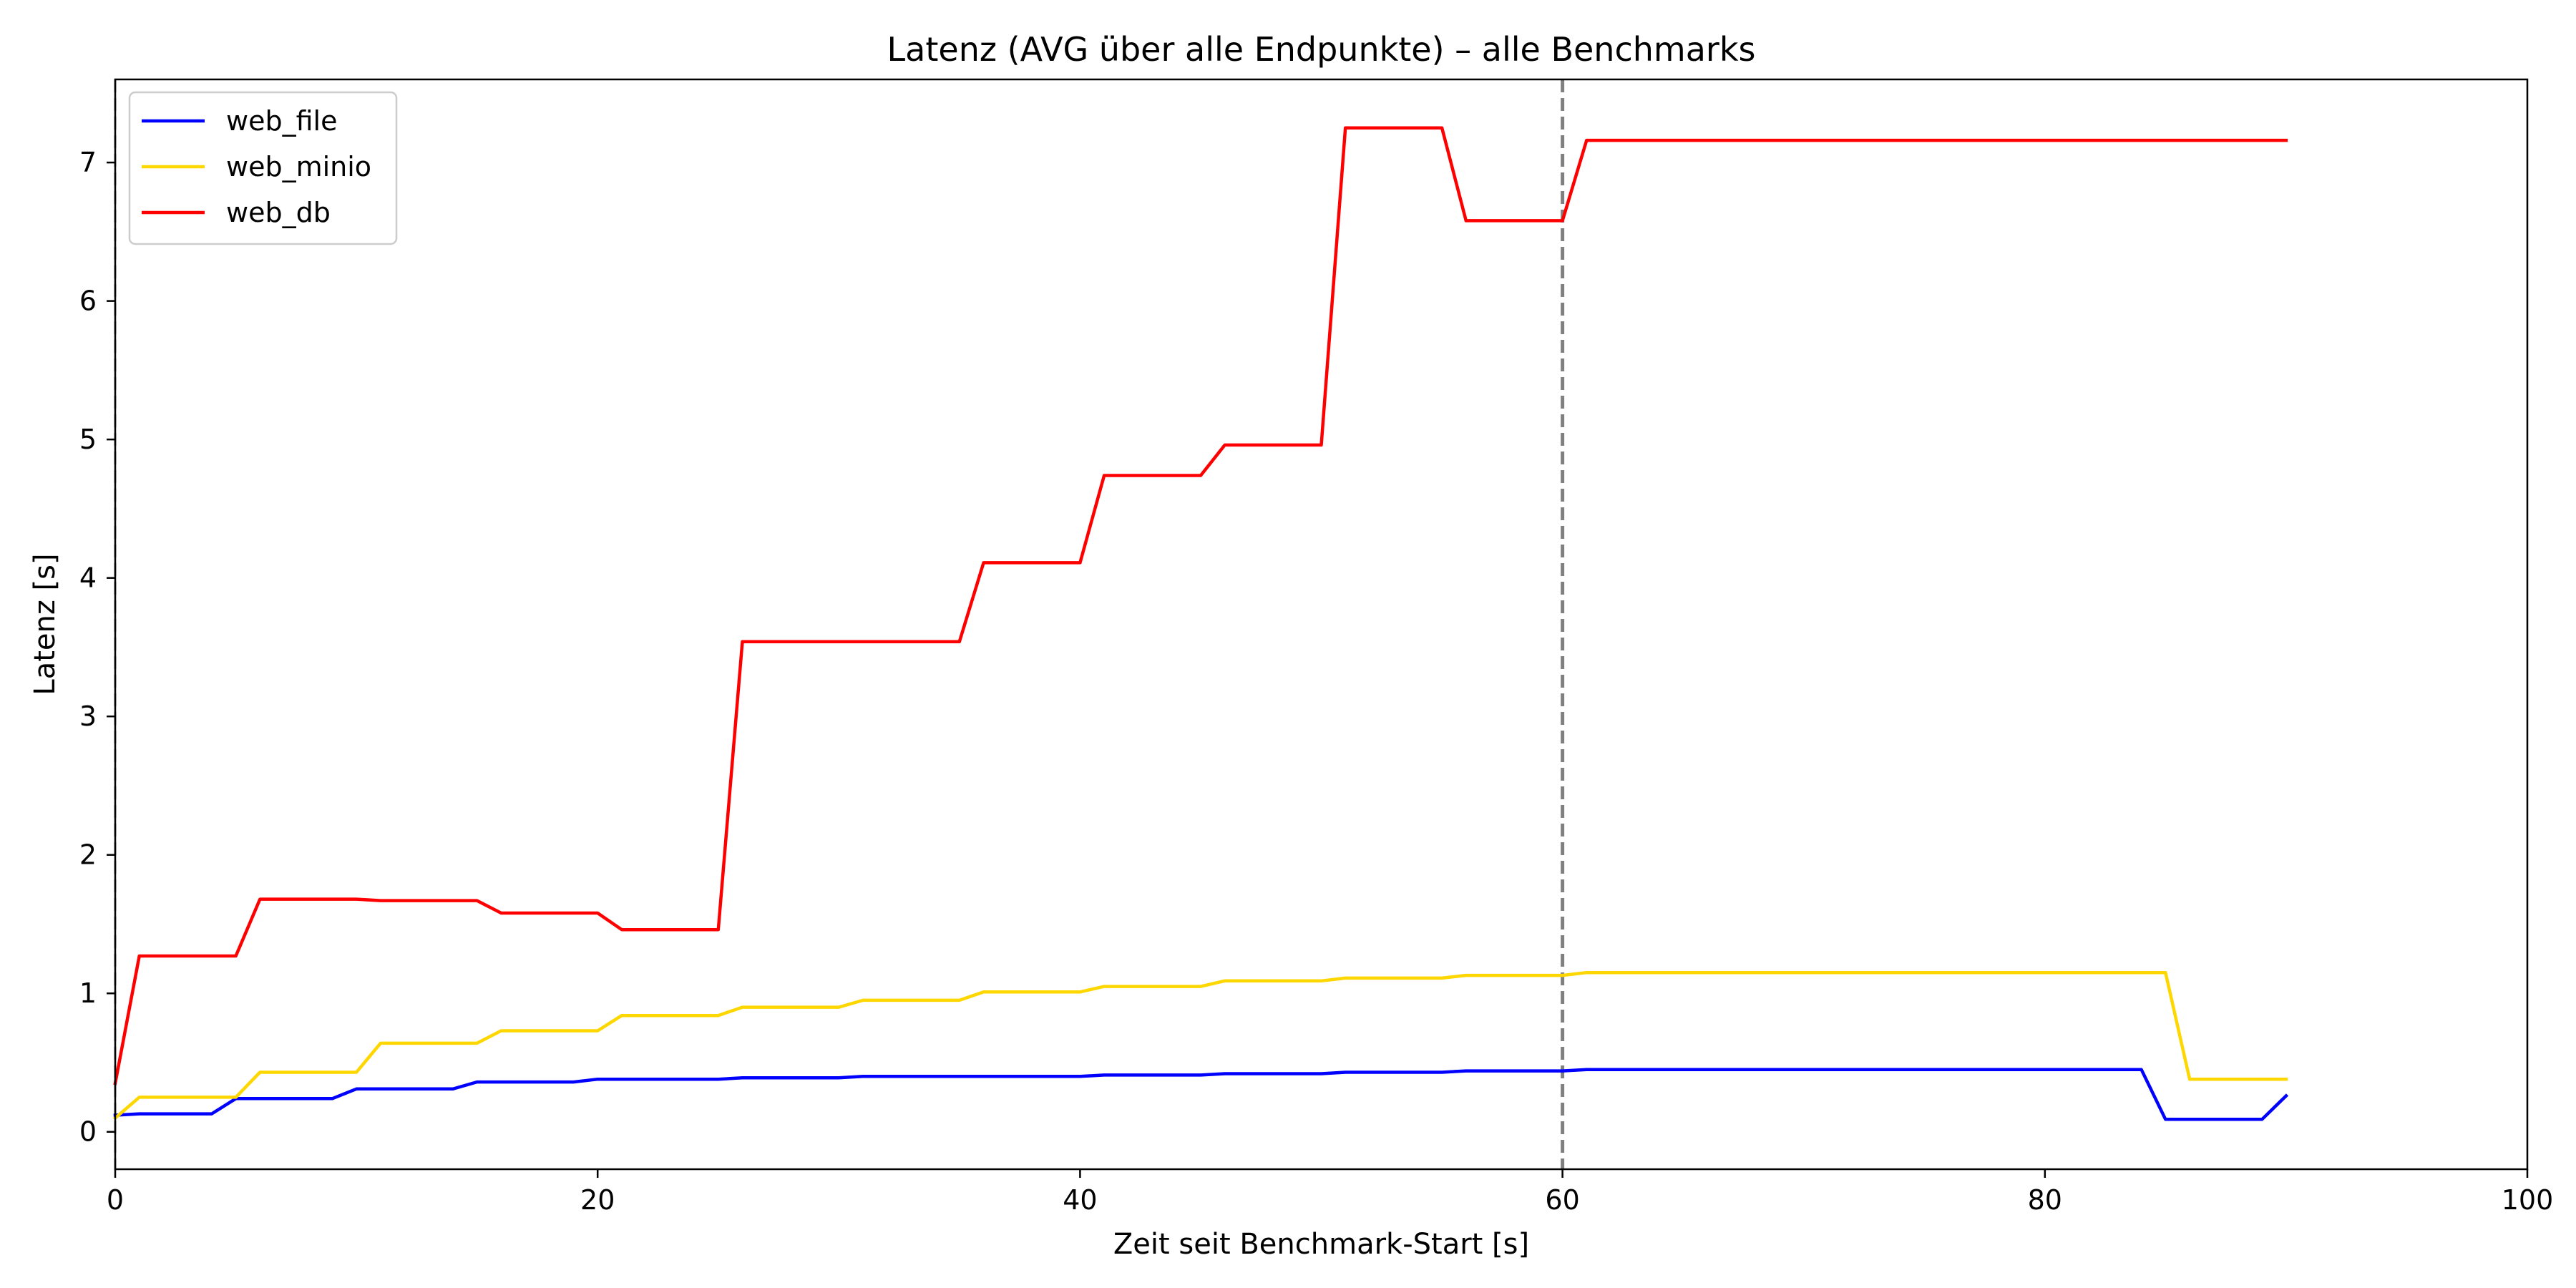  I want to click on series-line-web_minio, so click(1200, 1045).